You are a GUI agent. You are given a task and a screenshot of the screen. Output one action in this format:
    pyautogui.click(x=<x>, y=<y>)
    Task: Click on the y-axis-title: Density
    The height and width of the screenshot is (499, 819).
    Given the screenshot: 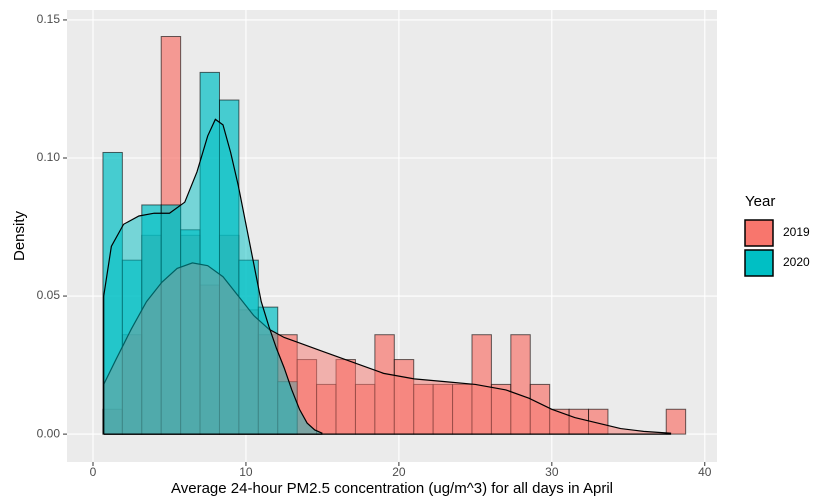 What is the action you would take?
    pyautogui.click(x=19, y=235)
    